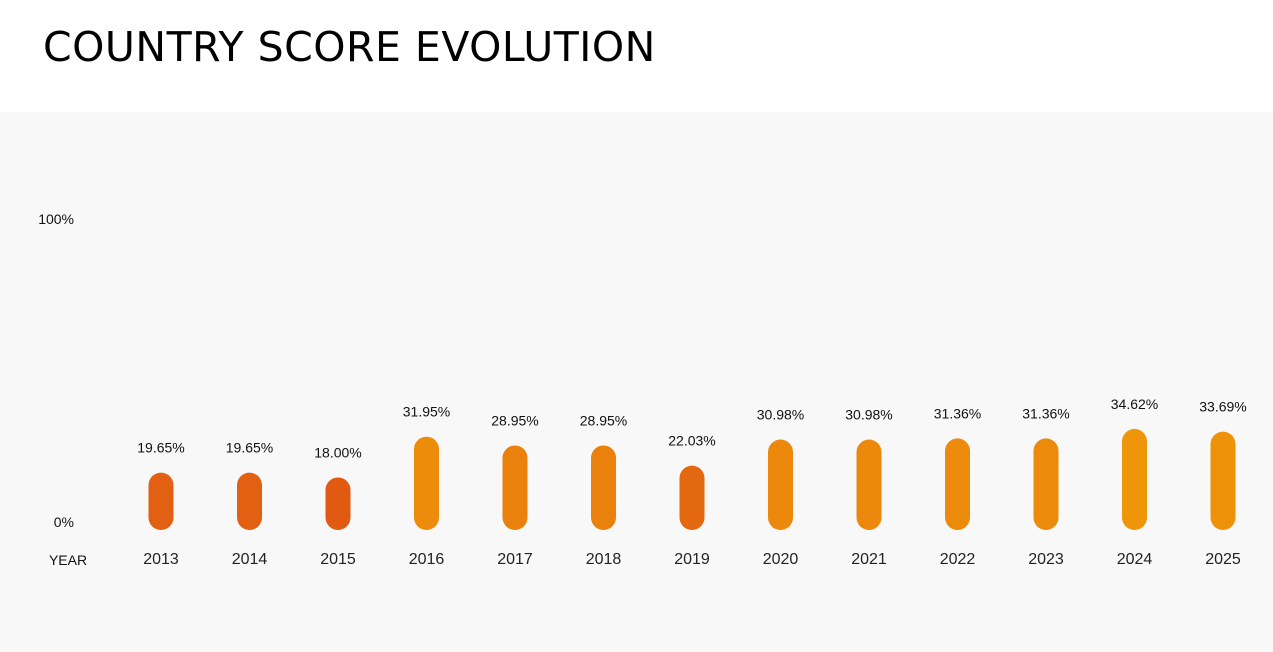  I want to click on data-label: 18.00%, so click(337, 452).